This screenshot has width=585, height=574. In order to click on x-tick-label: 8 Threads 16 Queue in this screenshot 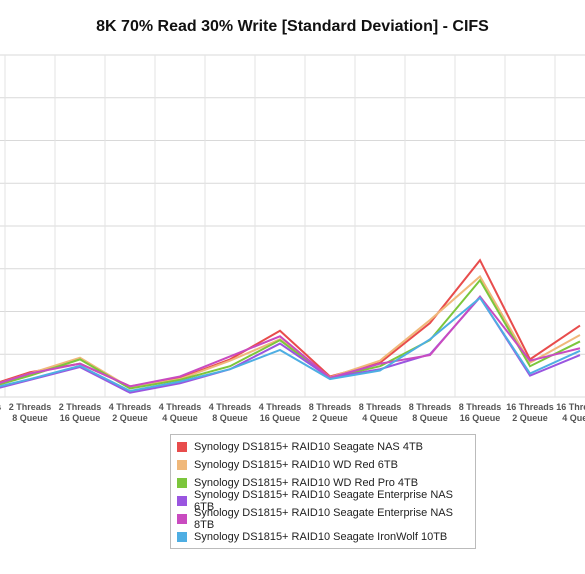, I will do `click(480, 412)`.